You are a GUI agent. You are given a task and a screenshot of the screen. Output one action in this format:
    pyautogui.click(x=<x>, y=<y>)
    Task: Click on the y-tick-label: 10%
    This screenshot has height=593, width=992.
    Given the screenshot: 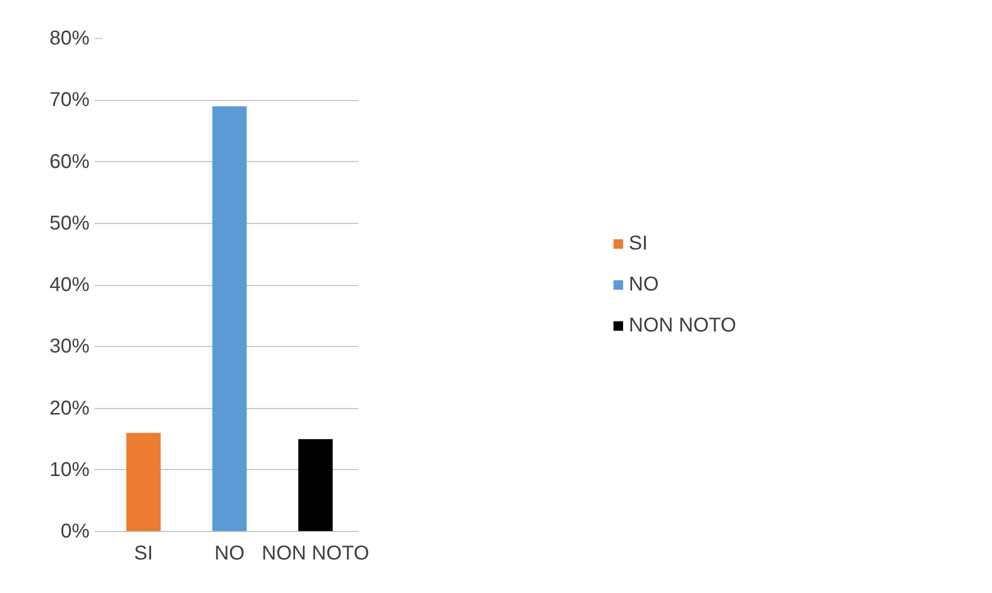 What is the action you would take?
    pyautogui.click(x=69, y=469)
    